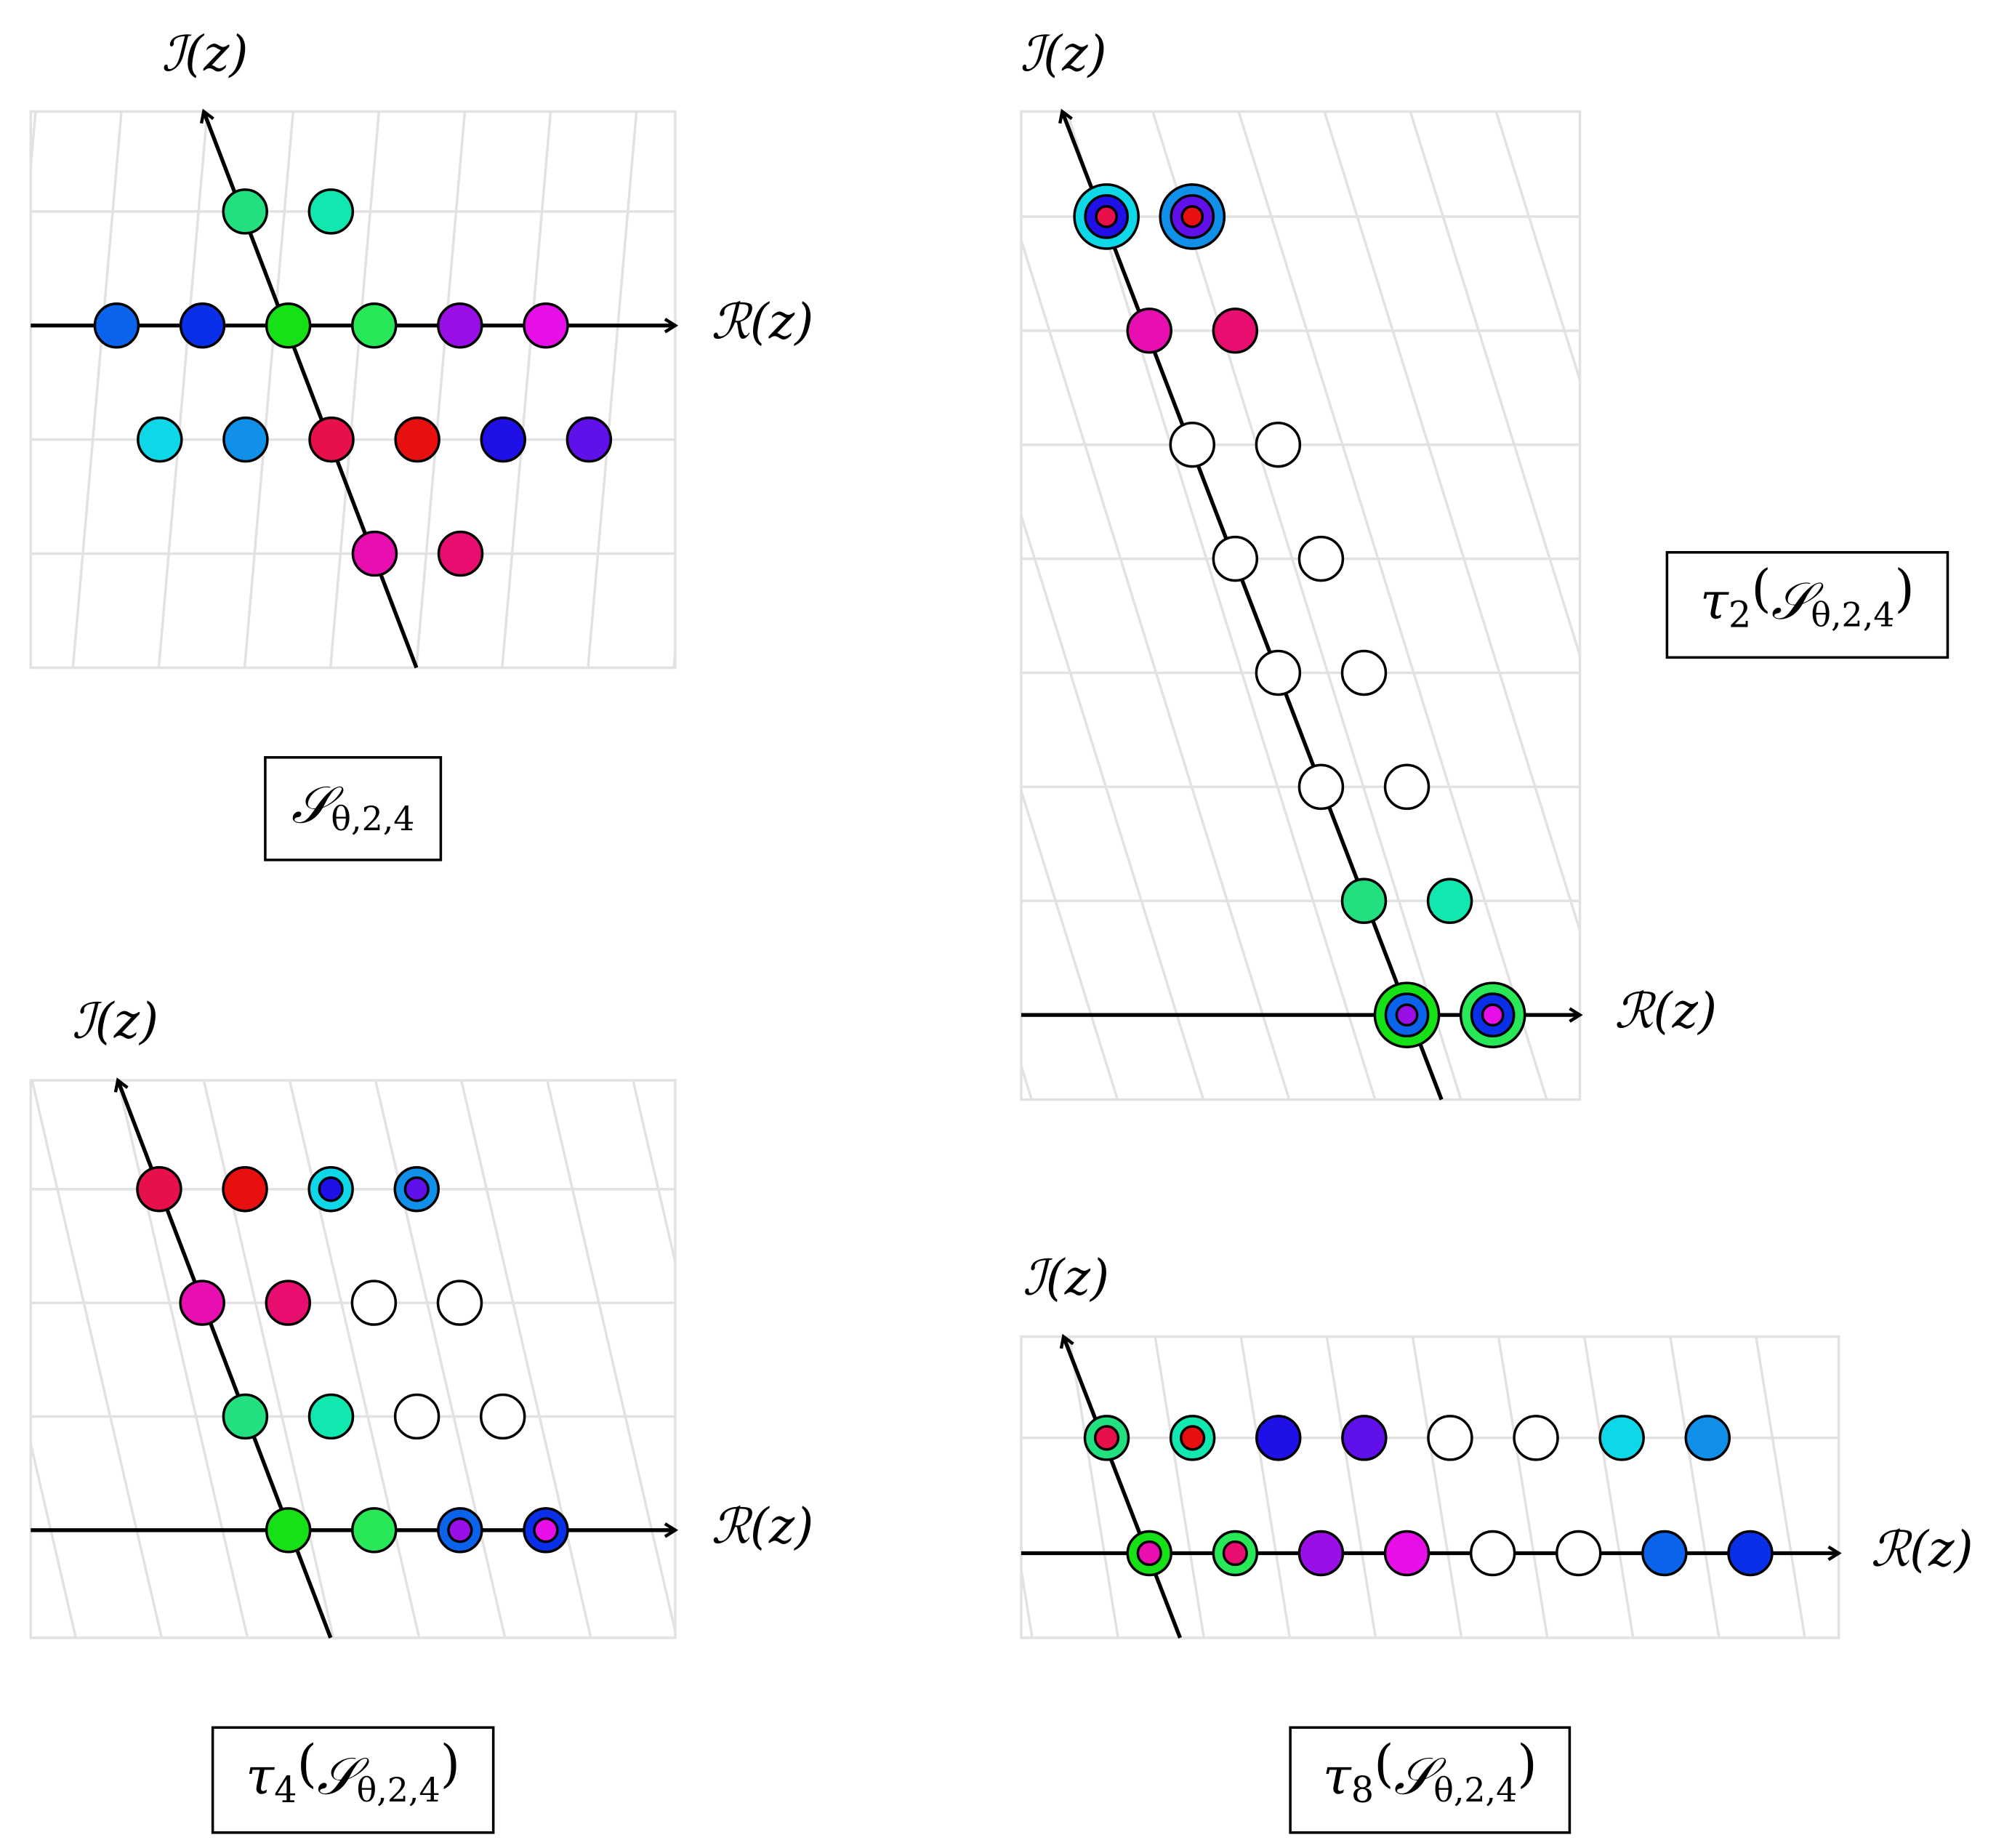 This screenshot has height=1848, width=2004. Describe the element at coordinates (1362, 1790) in the screenshot. I see `caption-part: 8` at that location.